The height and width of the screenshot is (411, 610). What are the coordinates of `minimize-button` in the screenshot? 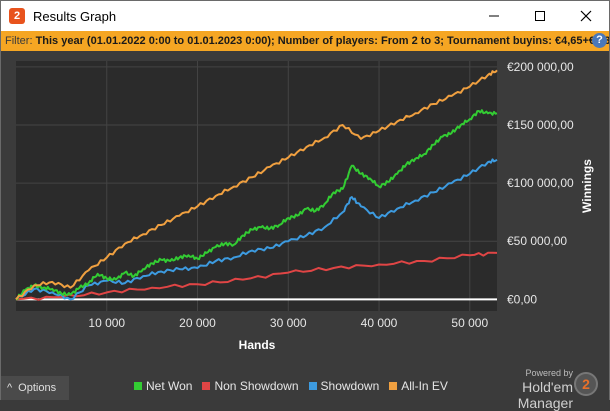 It's located at (494, 16).